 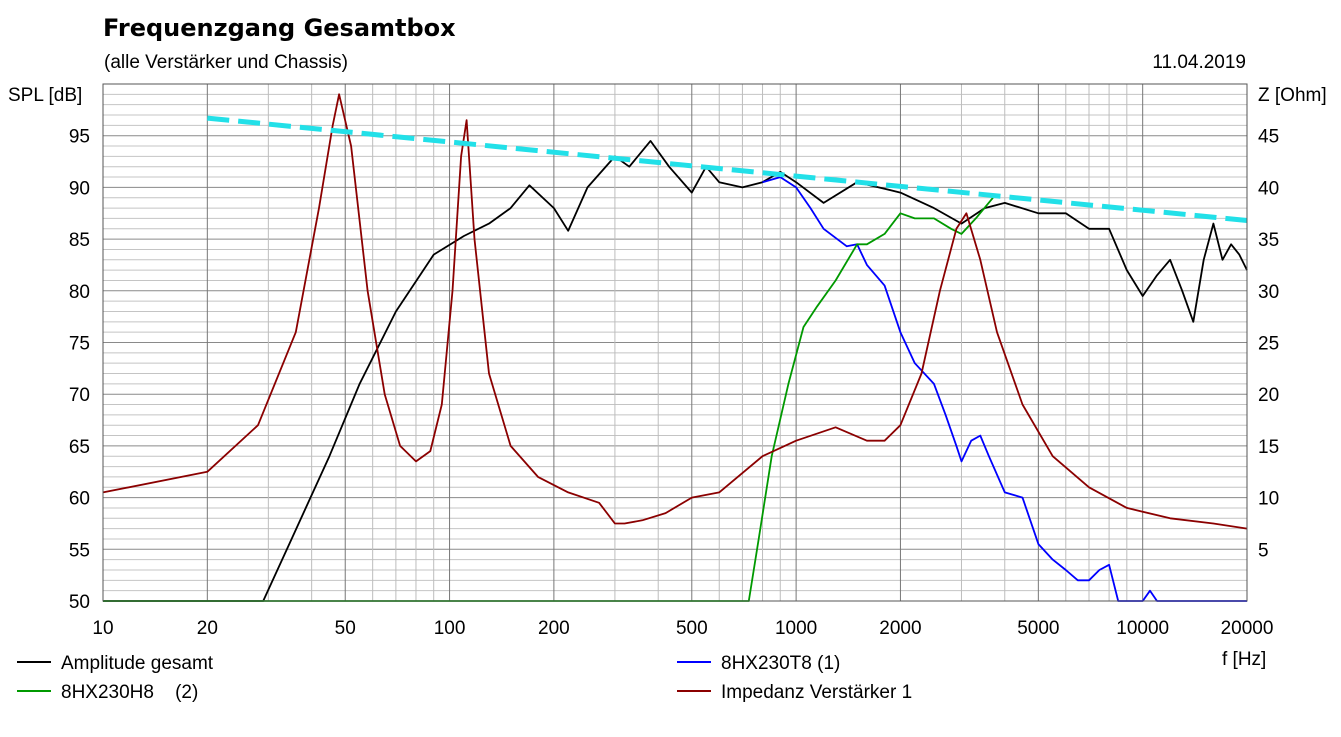 I want to click on y-tick-label-right: 15, so click(x=1268, y=447).